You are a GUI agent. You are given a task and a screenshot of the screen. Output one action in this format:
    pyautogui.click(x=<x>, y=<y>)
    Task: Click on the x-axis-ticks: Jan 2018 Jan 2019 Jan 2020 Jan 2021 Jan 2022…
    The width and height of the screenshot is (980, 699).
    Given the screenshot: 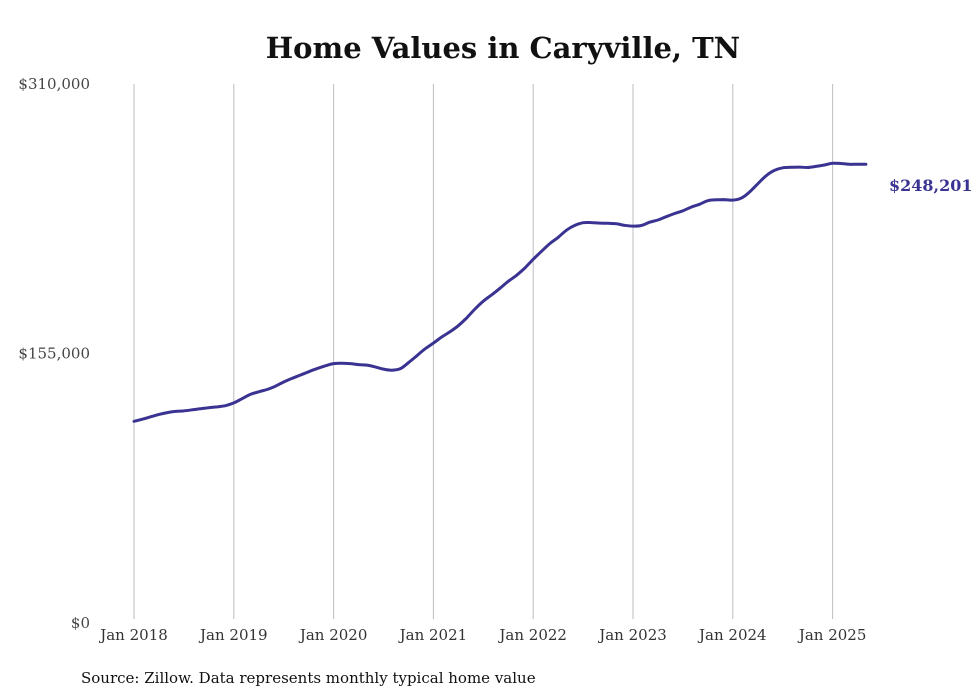 What is the action you would take?
    pyautogui.click(x=482, y=635)
    